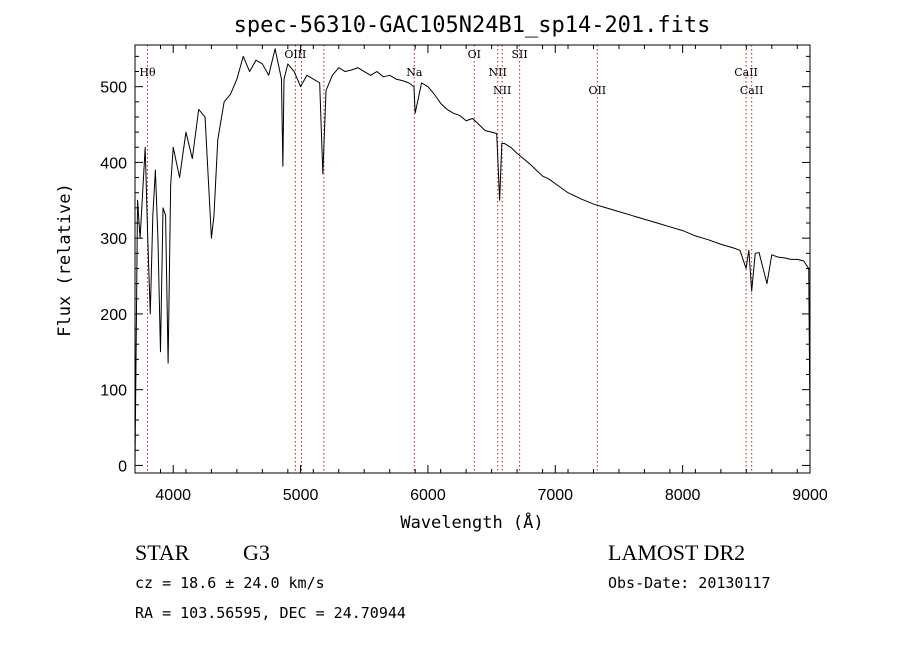 The width and height of the screenshot is (900, 649). I want to click on y-tick-label: 500, so click(113, 88).